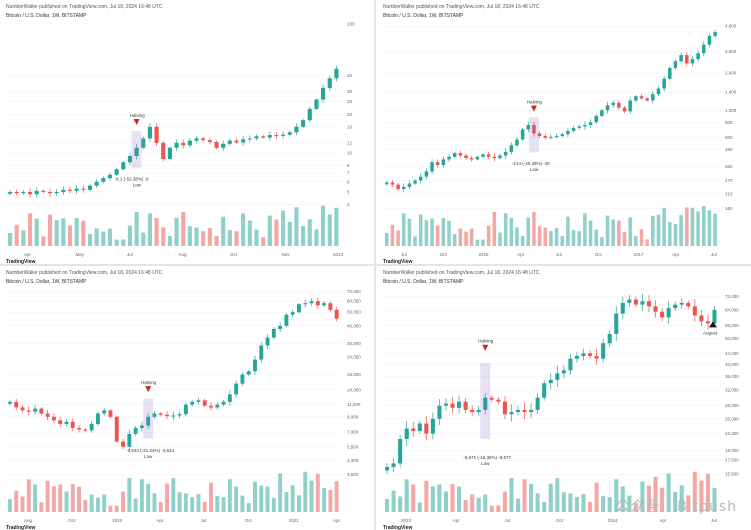  What do you see at coordinates (710, 332) in the screenshot?
I see `august-label: August` at bounding box center [710, 332].